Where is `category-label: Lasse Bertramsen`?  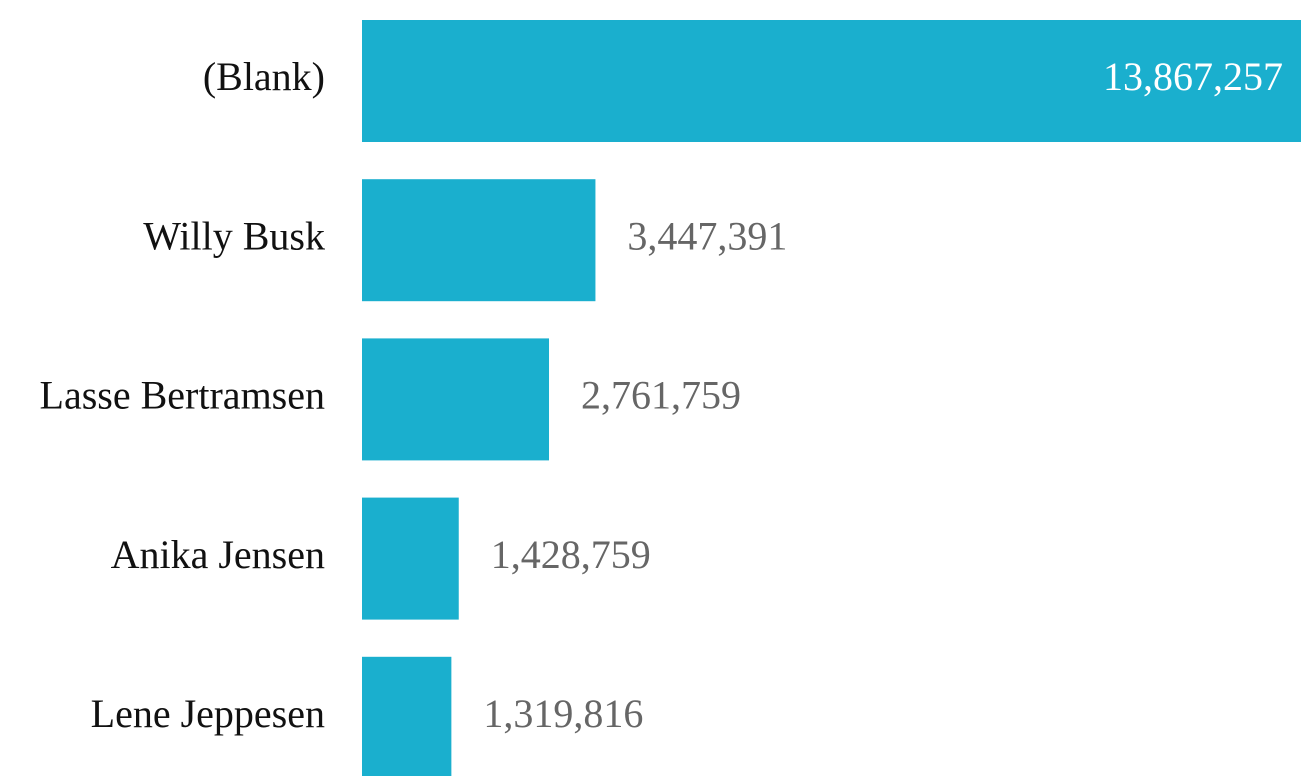
category-label: Lasse Bertramsen is located at coordinates (182, 395).